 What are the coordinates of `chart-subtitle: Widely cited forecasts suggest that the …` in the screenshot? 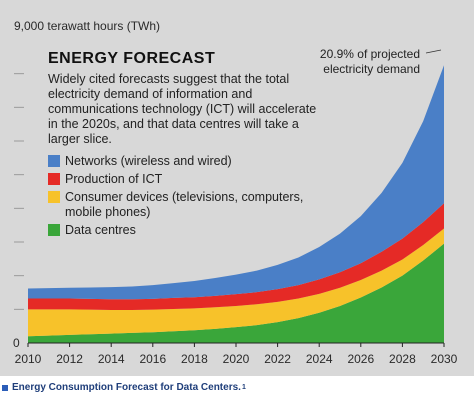 It's located at (182, 109).